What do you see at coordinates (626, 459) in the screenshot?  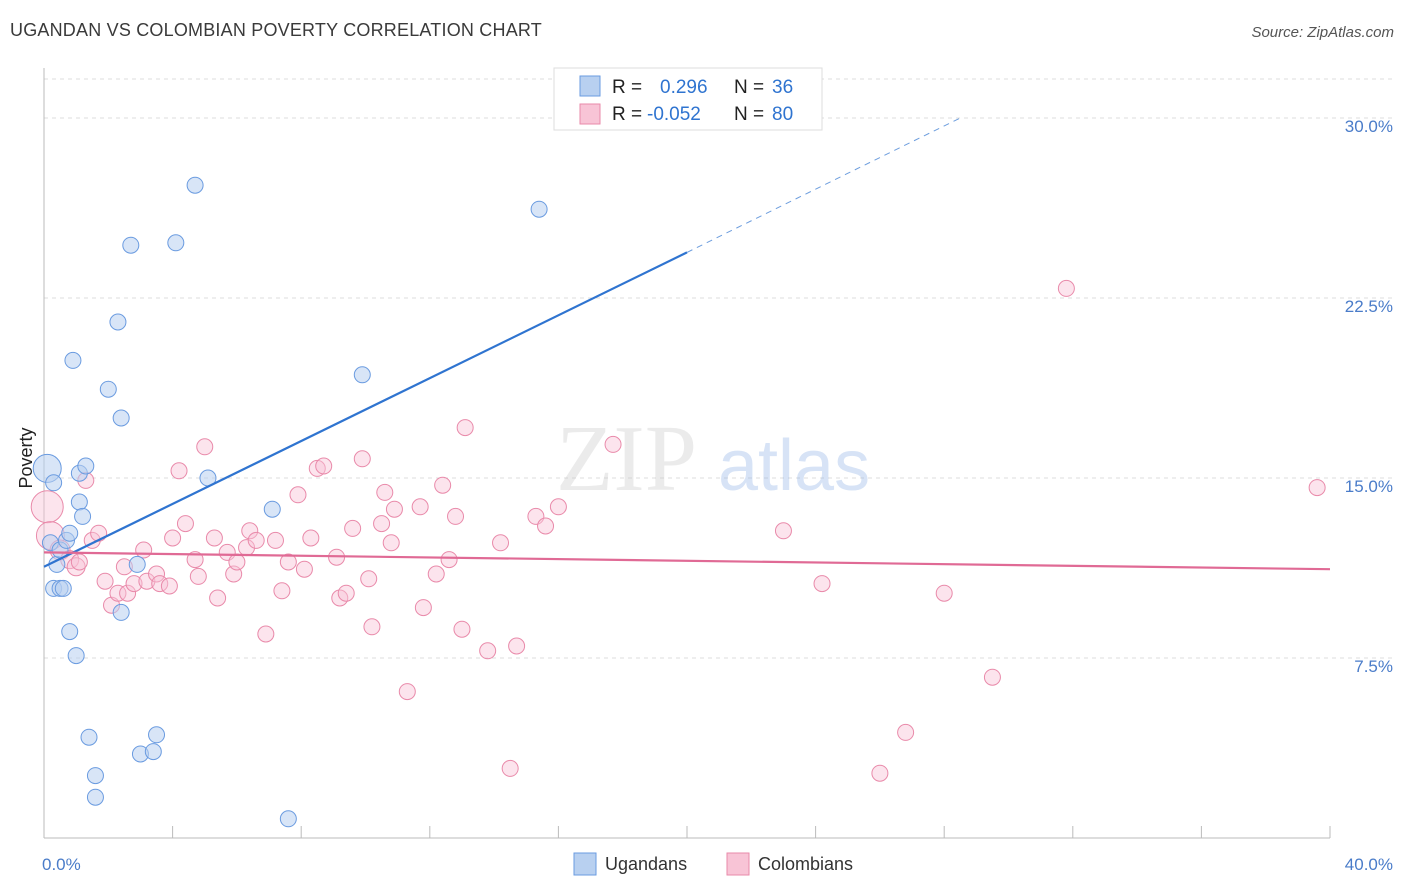 I see `watermark-zip: ZIP` at bounding box center [626, 459].